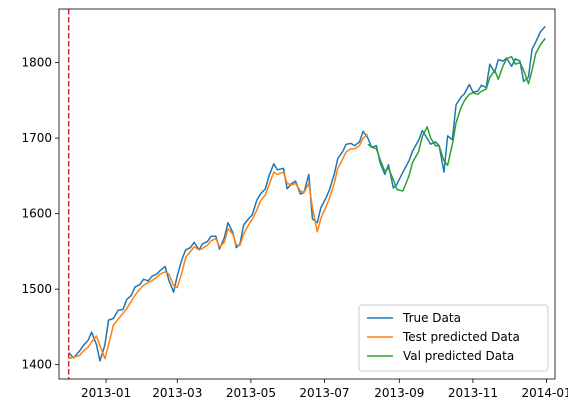 The width and height of the screenshot is (568, 413). I want to click on x-tick-label: 2013-11, so click(473, 393).